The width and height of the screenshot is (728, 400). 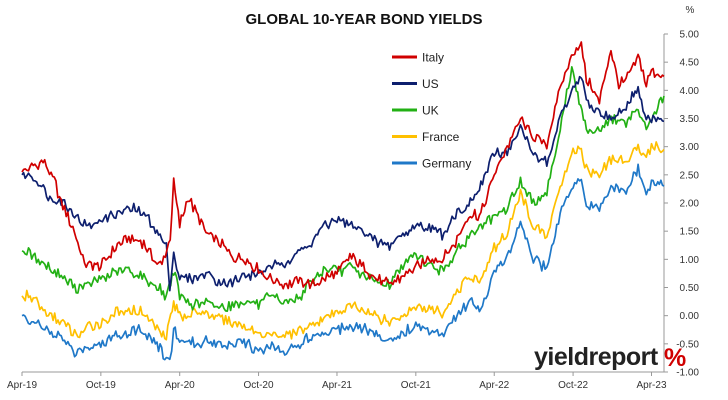 What do you see at coordinates (690, 91) in the screenshot?
I see `y-tick-label: 4.00` at bounding box center [690, 91].